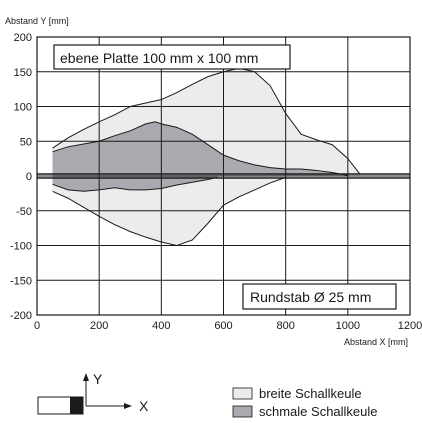  I want to click on annotation-top-text: ebene Platte 100 mm x 100 mm, so click(159, 58).